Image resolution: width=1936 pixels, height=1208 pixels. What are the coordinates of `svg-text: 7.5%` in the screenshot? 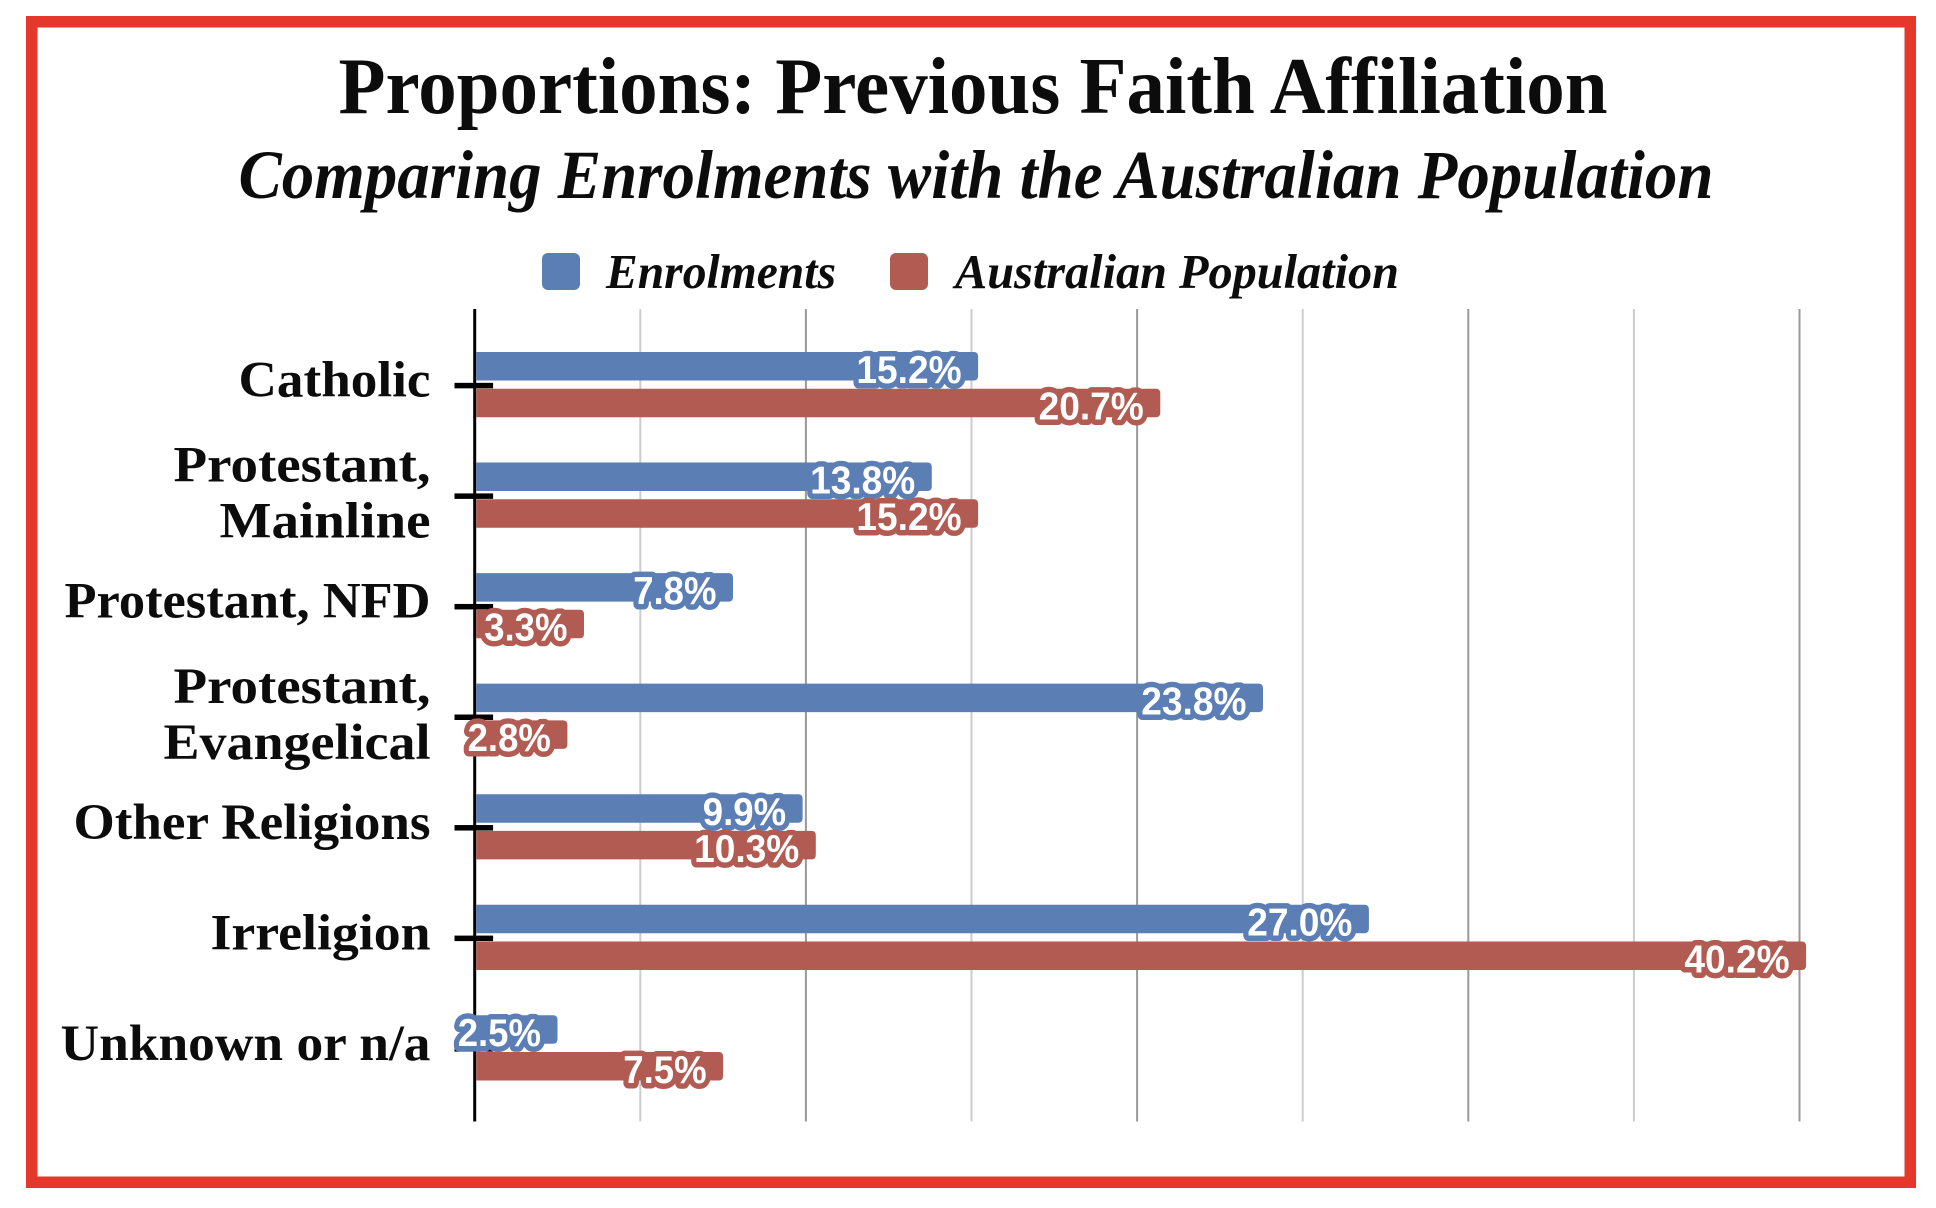 It's located at (664, 1070).